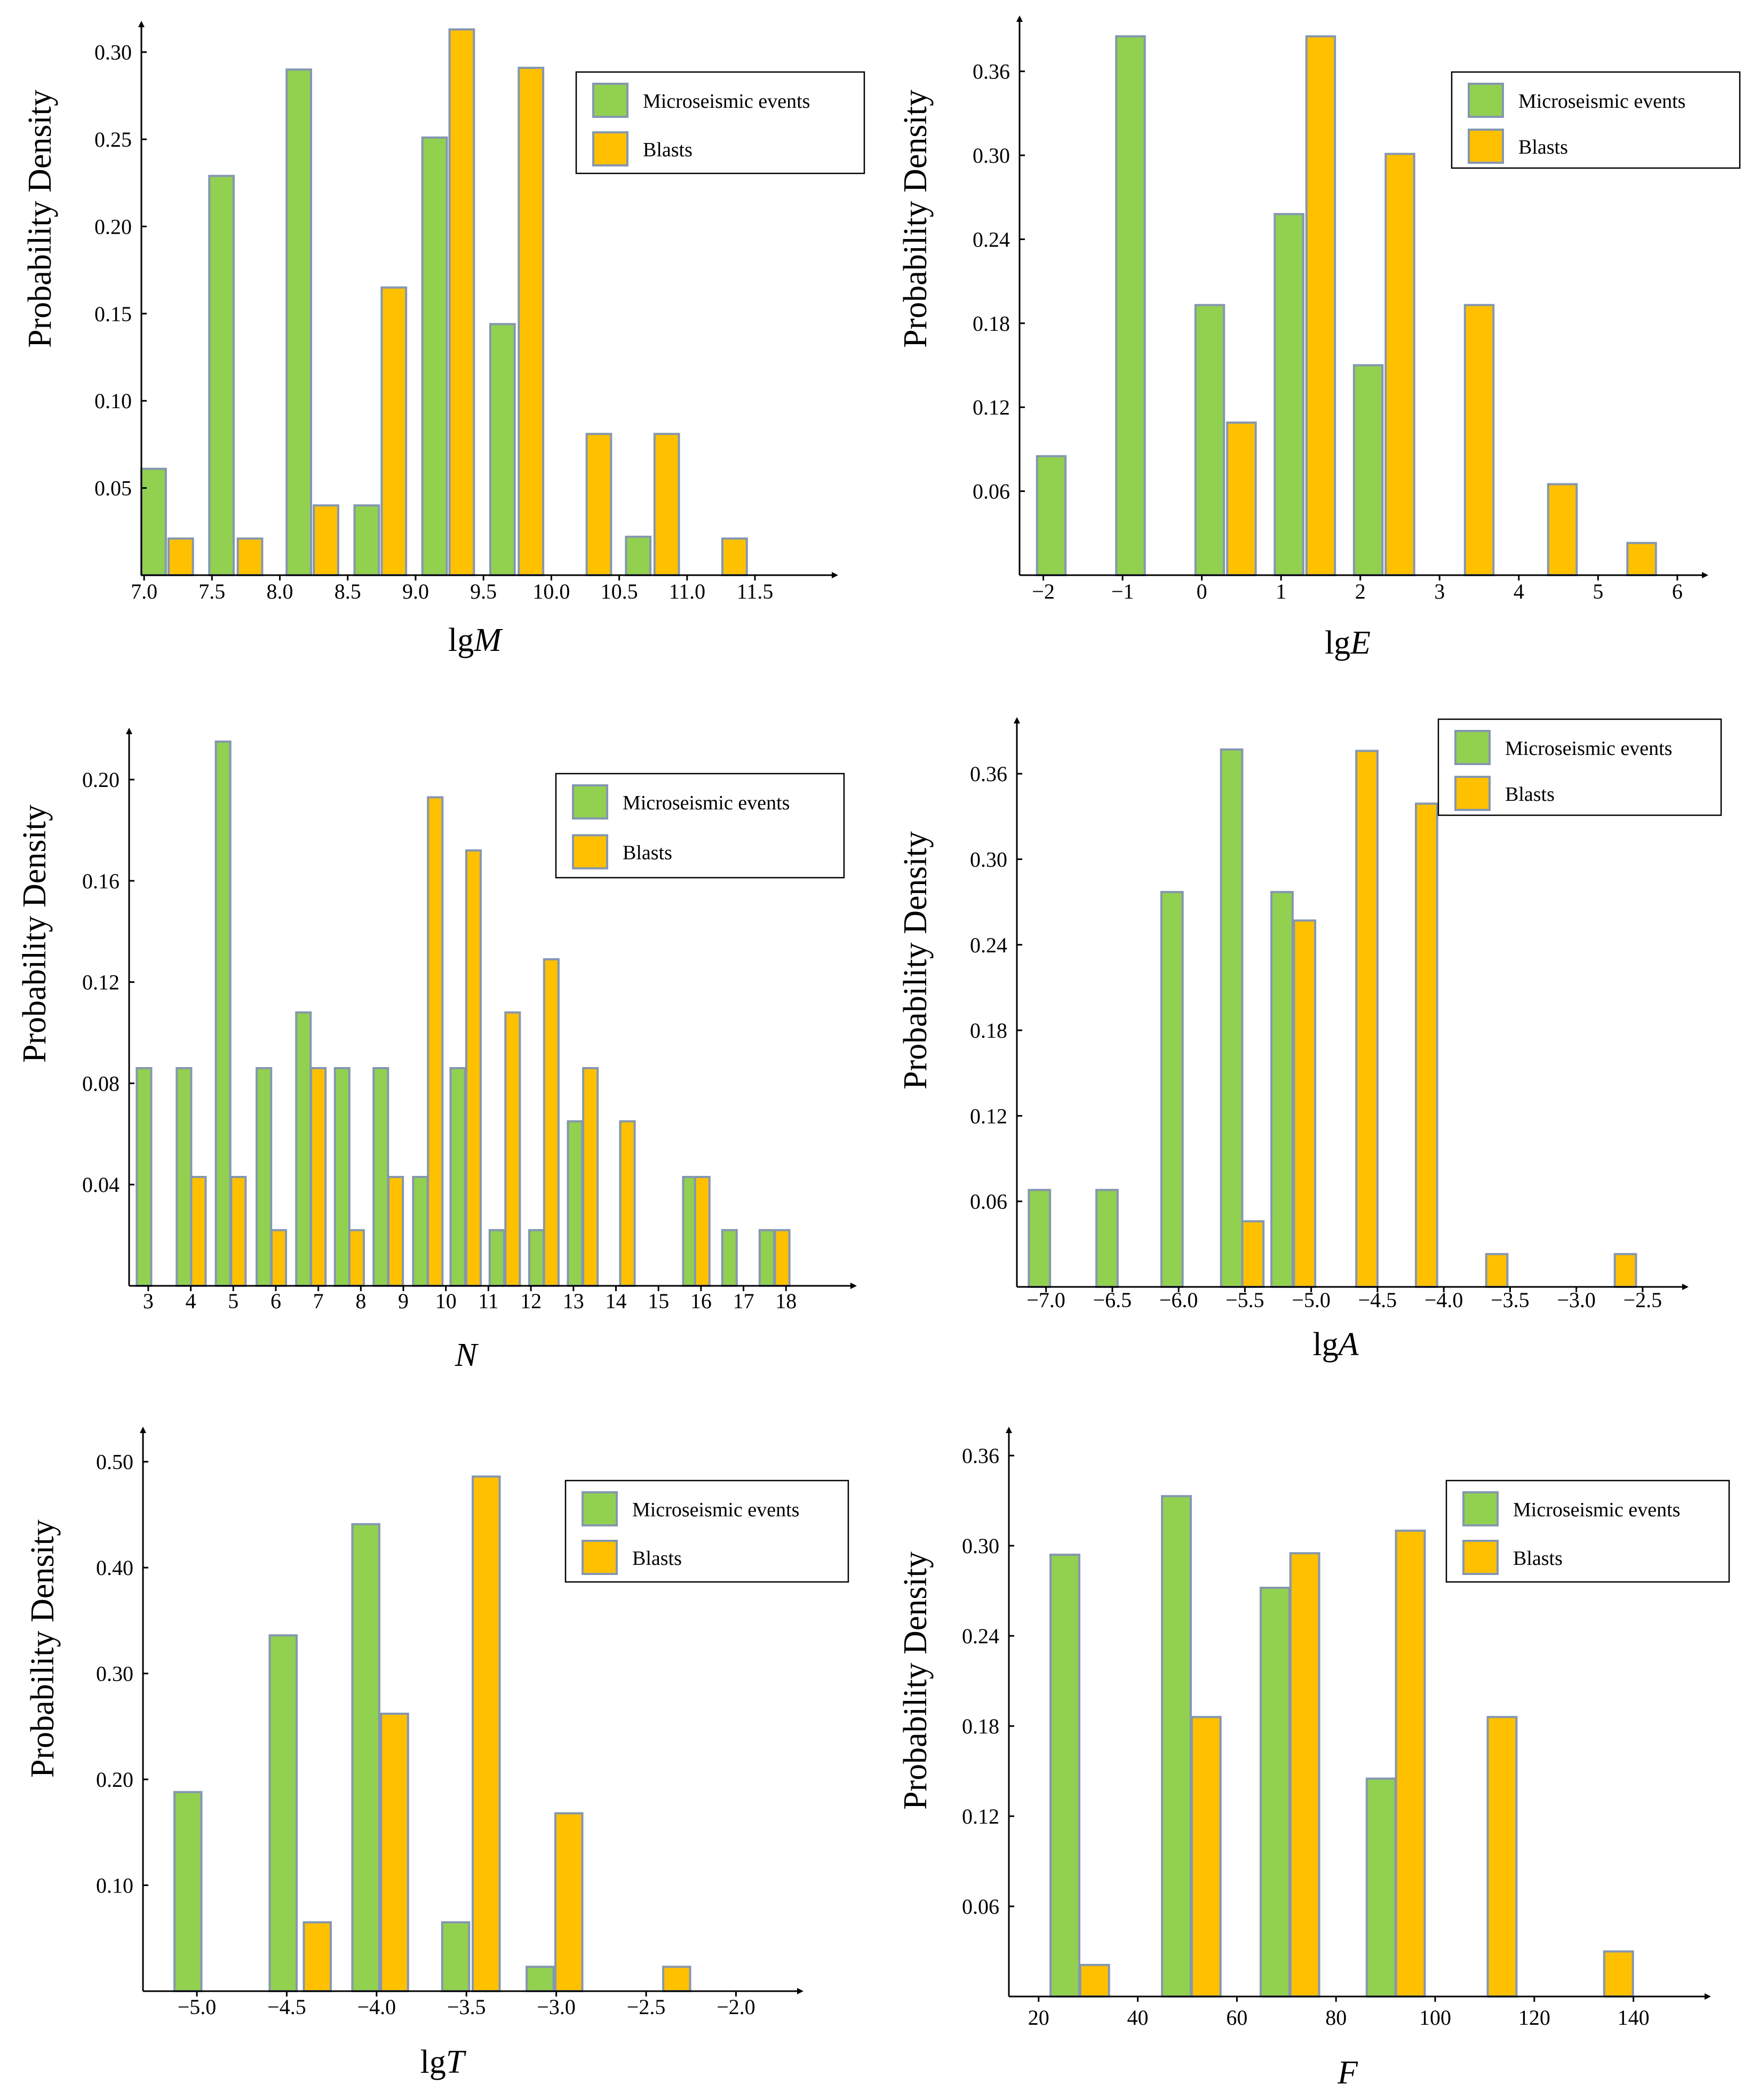 Image resolution: width=1751 pixels, height=2100 pixels. What do you see at coordinates (115, 1568) in the screenshot?
I see `y-tick-label: 0.40` at bounding box center [115, 1568].